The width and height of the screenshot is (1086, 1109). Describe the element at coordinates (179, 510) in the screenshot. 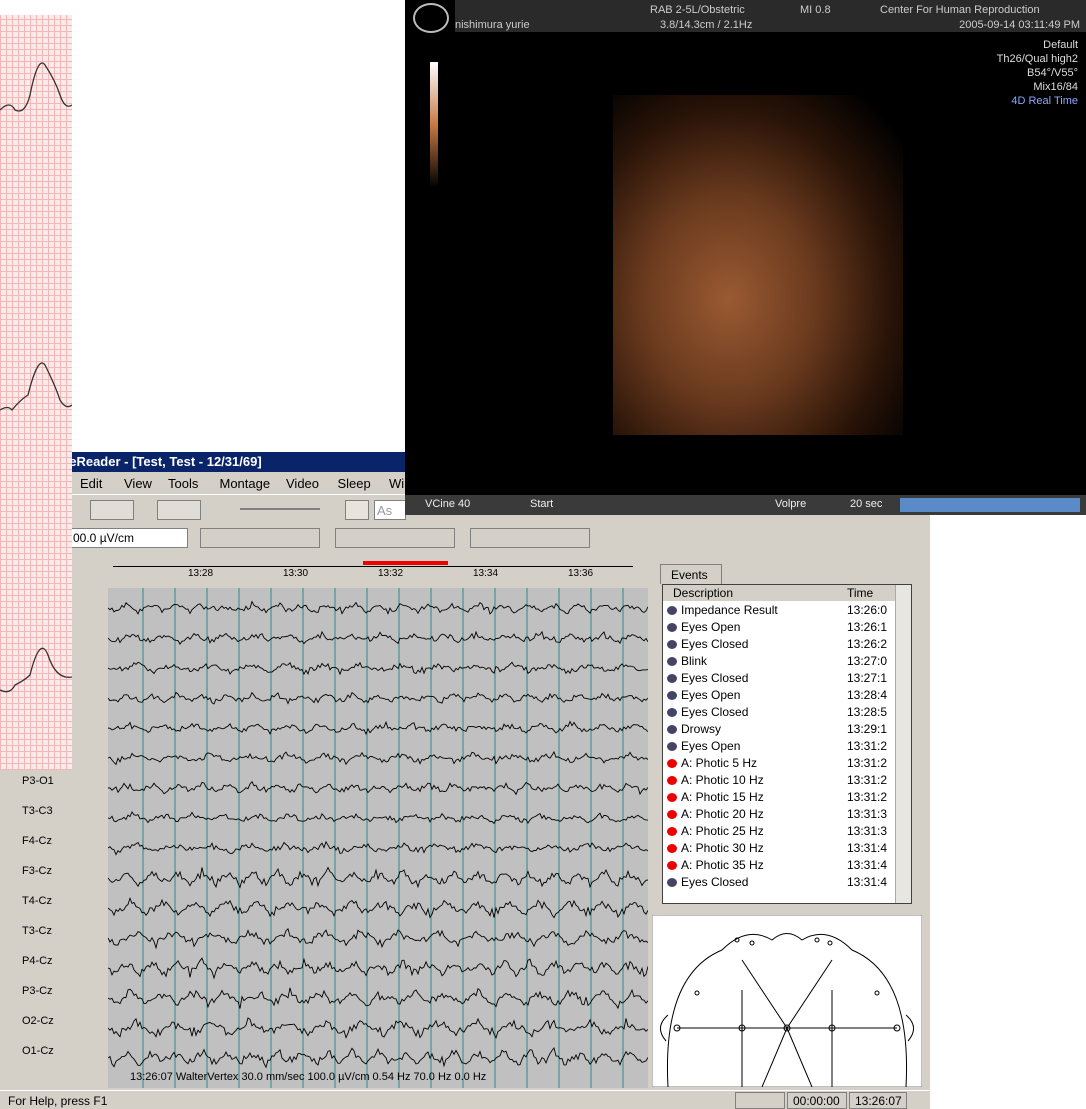

I see `nav-button` at that location.